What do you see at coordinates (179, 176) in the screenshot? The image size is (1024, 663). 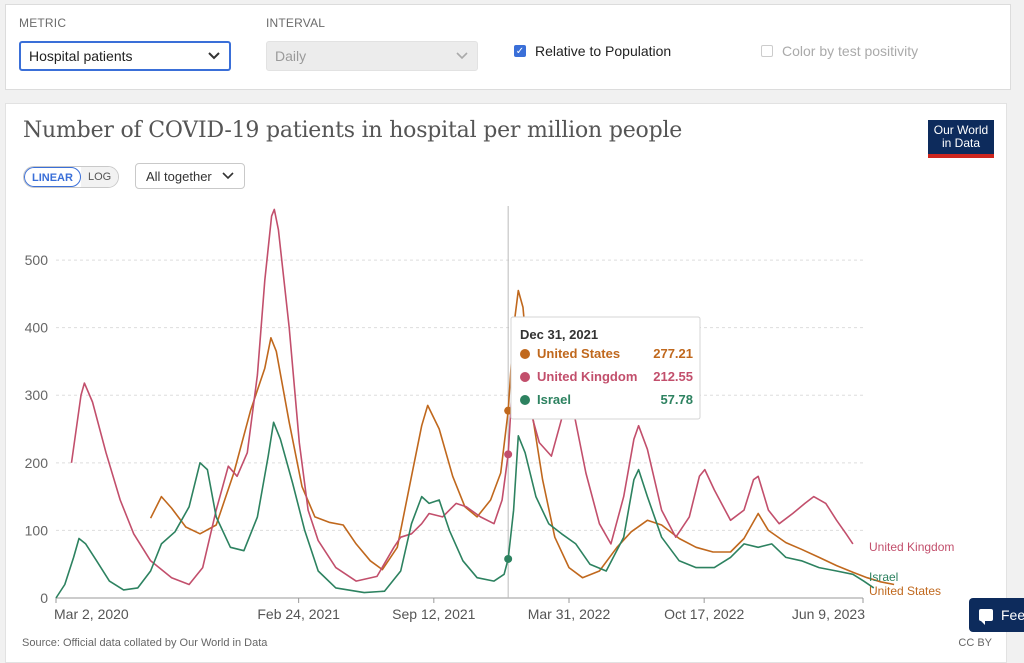 I see `grouping-value: All together` at bounding box center [179, 176].